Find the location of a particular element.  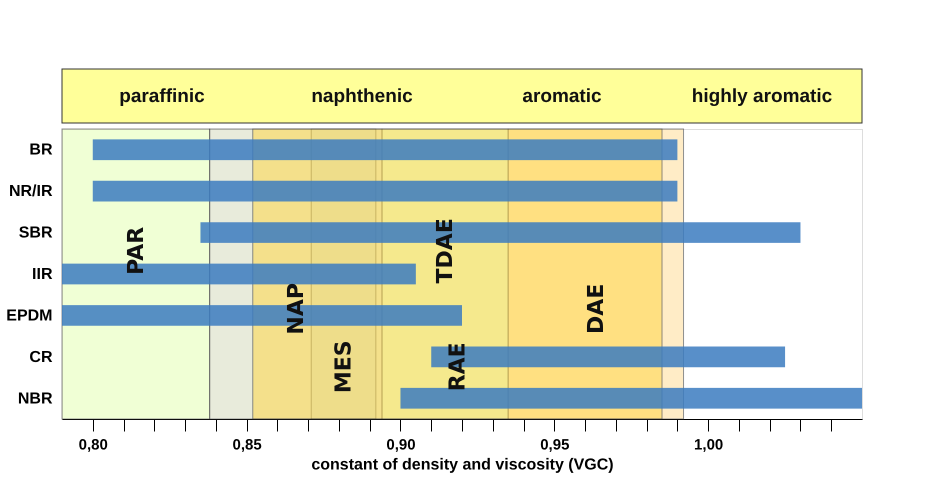

band-label: RAE is located at coordinates (457, 367).